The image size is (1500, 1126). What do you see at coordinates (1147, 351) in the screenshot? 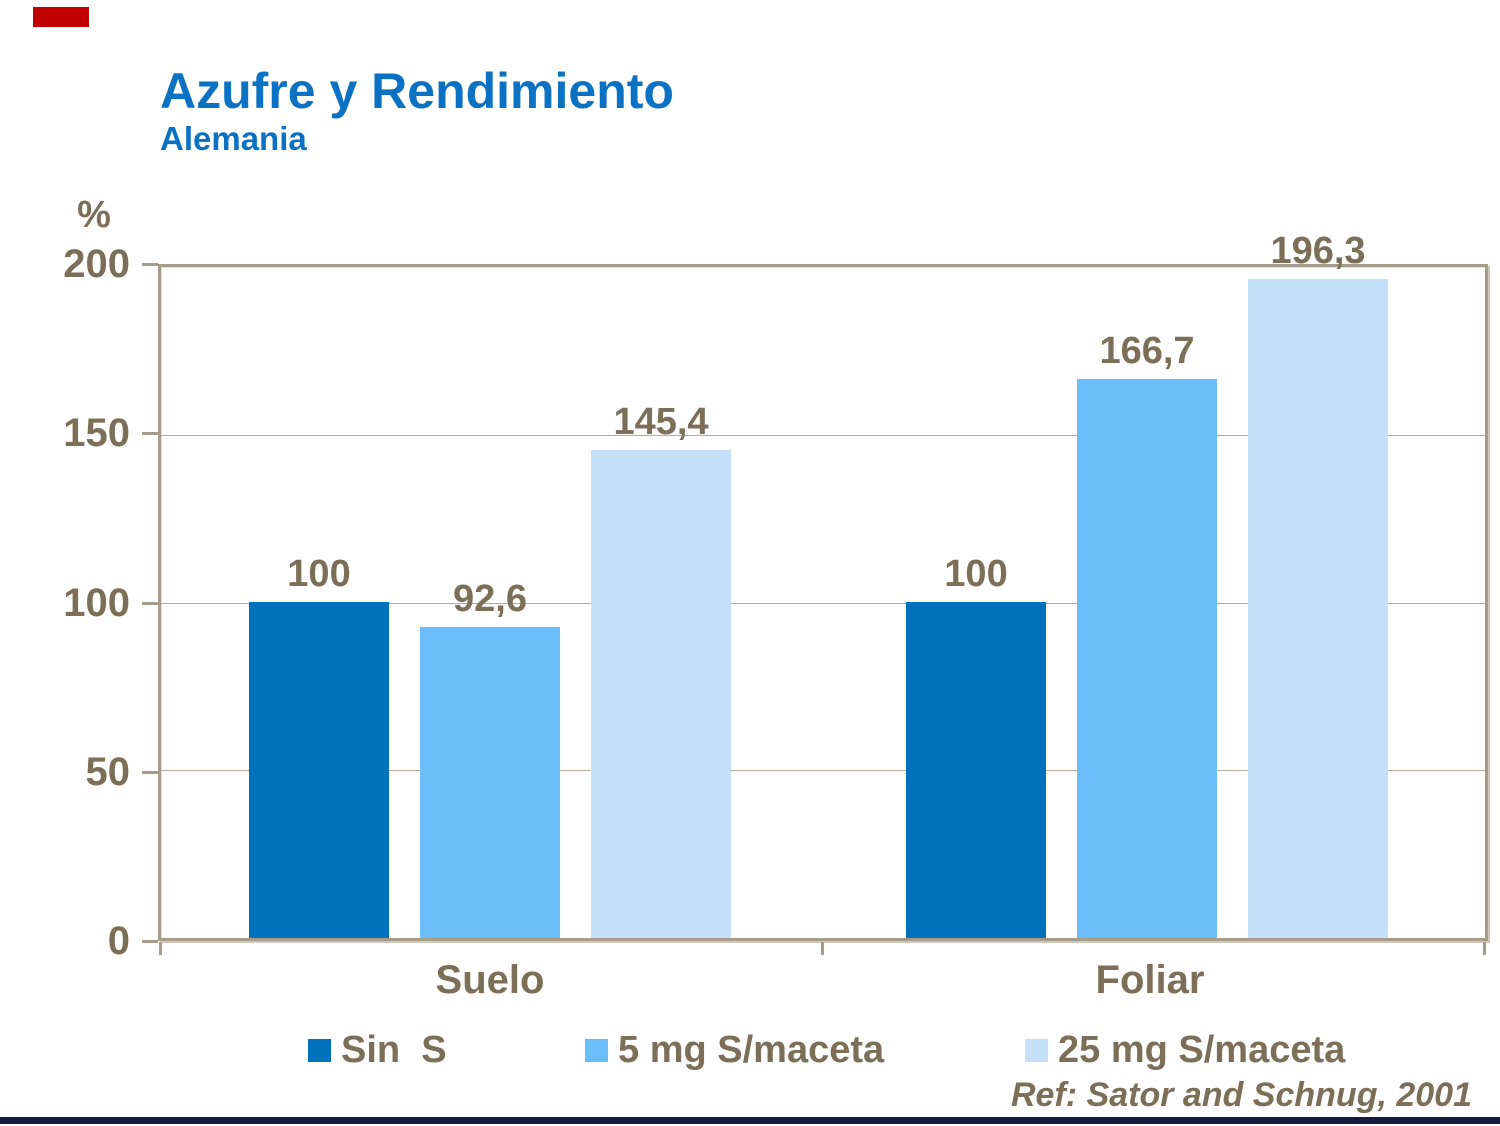
I see `bar-value-label: 166,7` at bounding box center [1147, 351].